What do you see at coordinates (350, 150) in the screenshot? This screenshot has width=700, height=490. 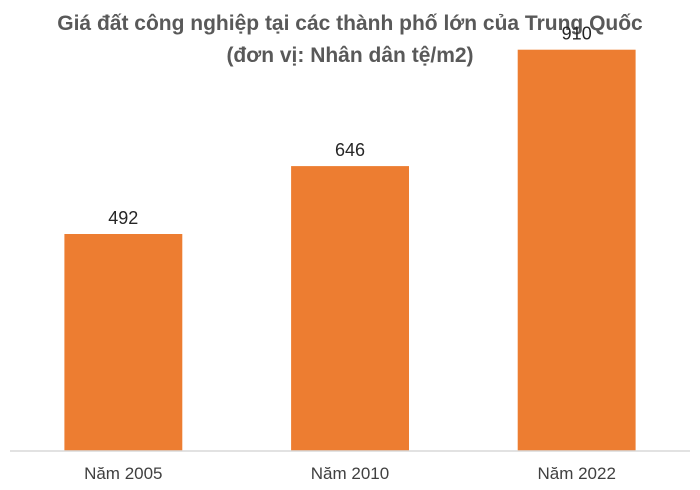 I see `data-label-2: 646` at bounding box center [350, 150].